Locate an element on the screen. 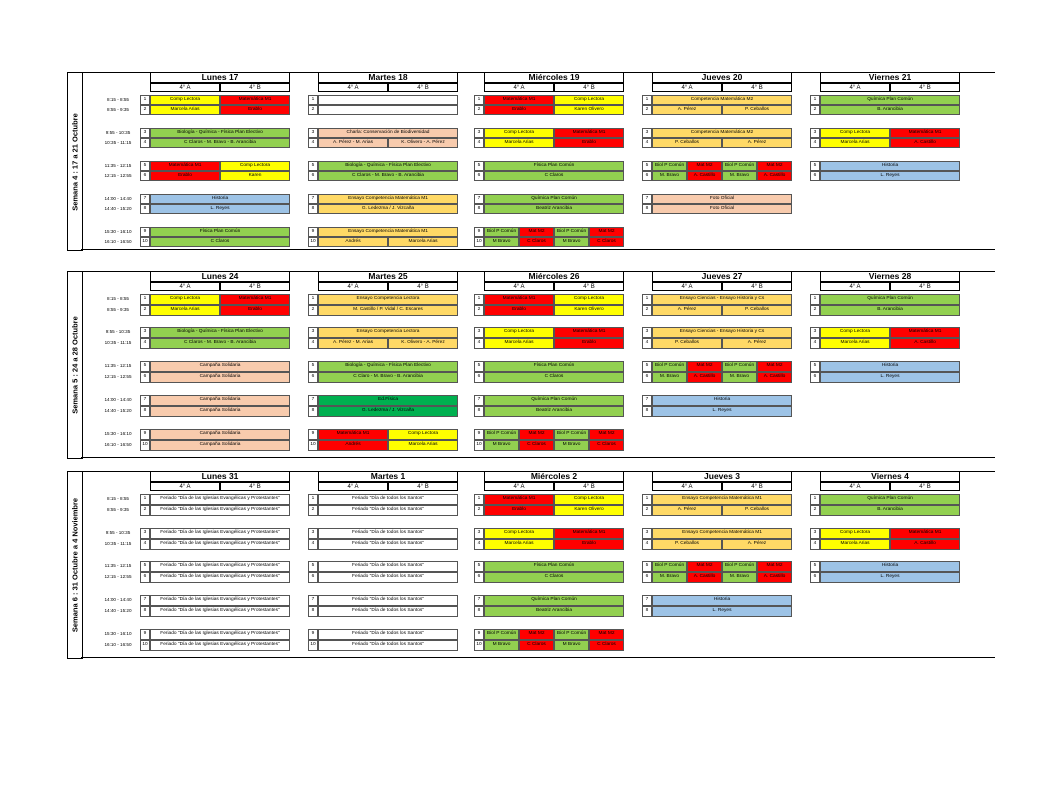 The width and height of the screenshot is (1050, 811). class-cell: P. Ceballos is located at coordinates (757, 510).